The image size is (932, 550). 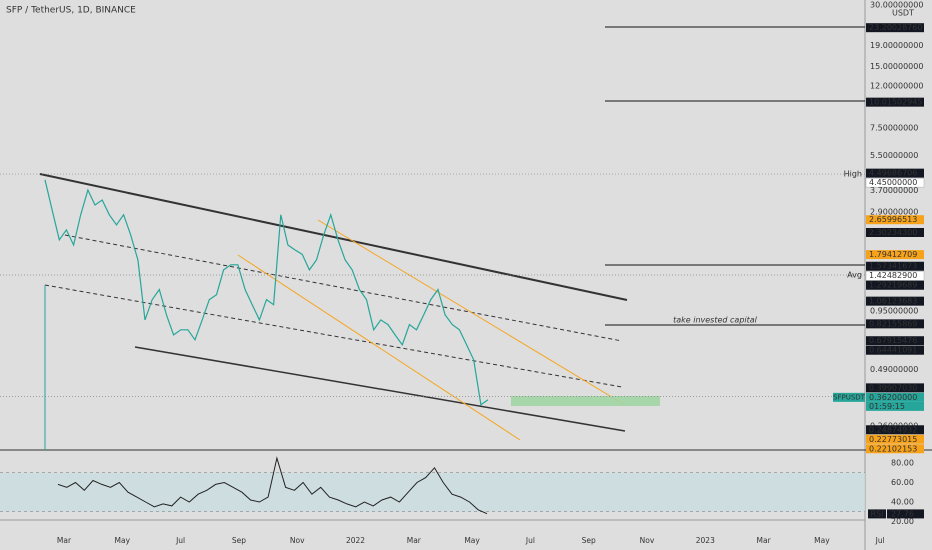 I want to click on time-label: 2022, so click(x=355, y=540).